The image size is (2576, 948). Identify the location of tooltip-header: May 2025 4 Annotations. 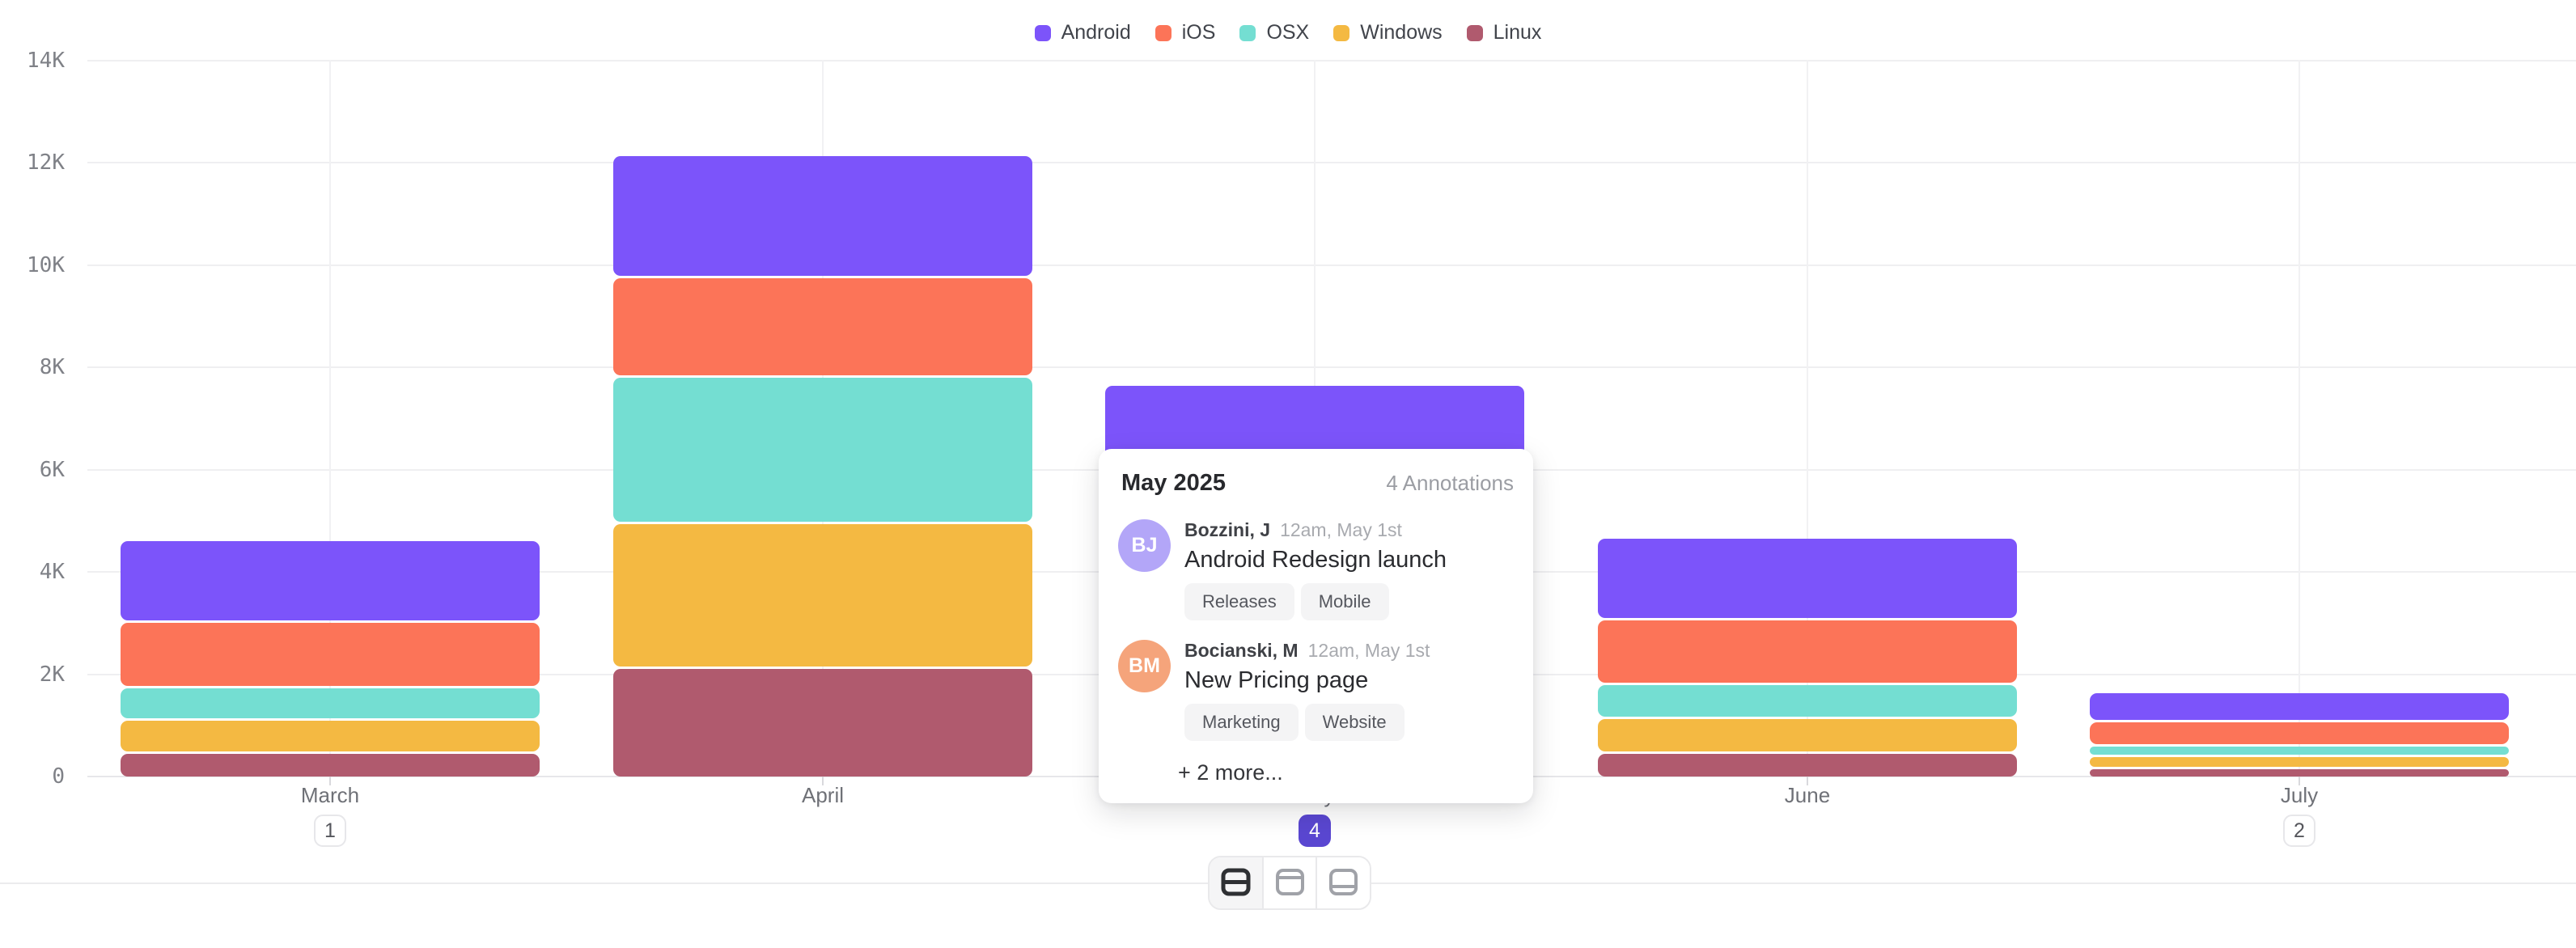
(1315, 483).